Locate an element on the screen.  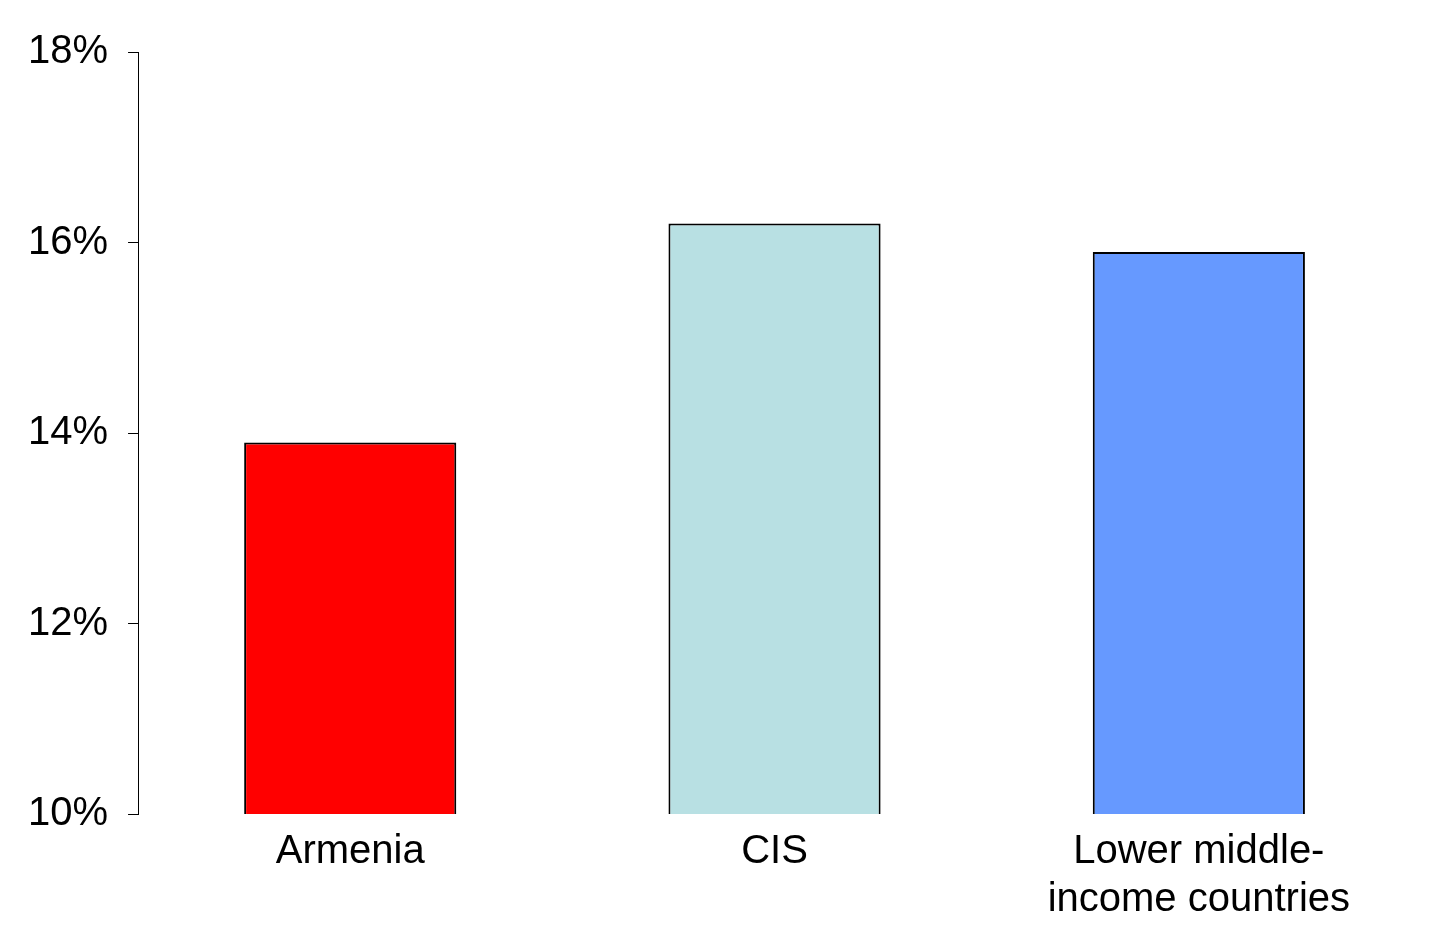
x-tick-label: CIS is located at coordinates (774, 849).